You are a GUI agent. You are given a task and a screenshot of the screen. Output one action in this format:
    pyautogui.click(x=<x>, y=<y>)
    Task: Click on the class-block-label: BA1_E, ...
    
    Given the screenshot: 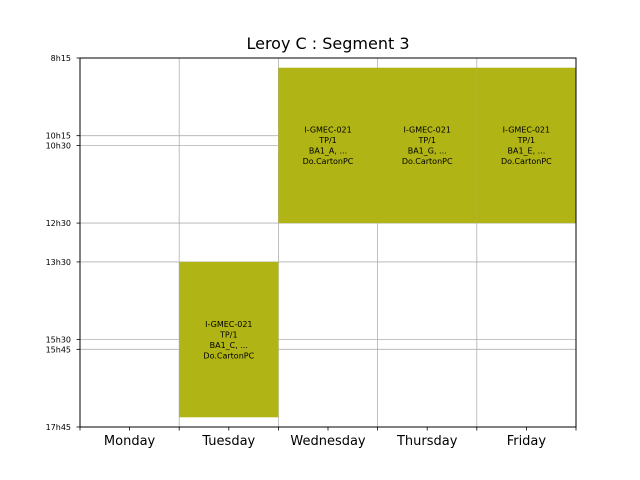 What is the action you would take?
    pyautogui.click(x=526, y=151)
    